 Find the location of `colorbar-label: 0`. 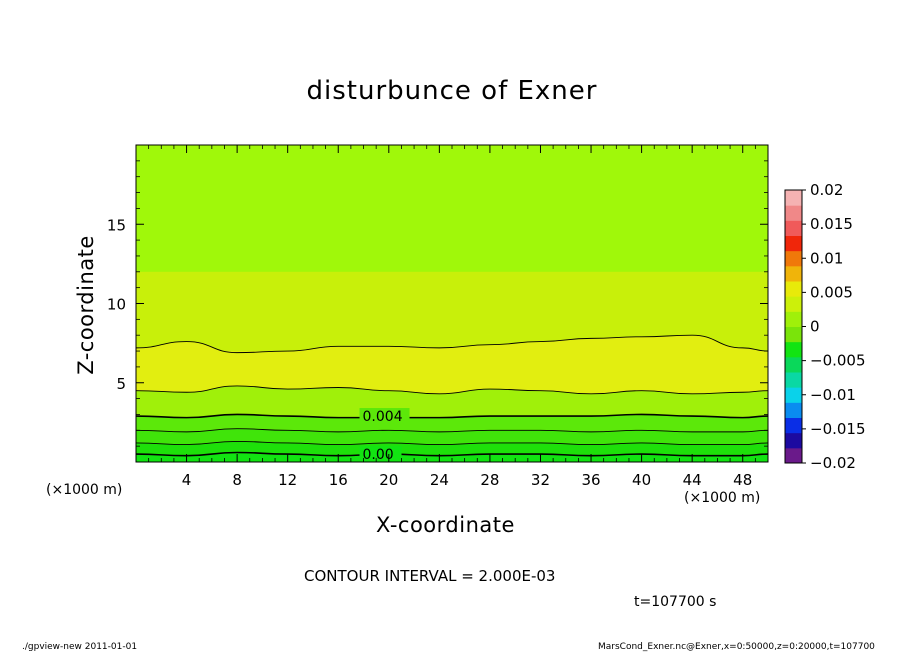

colorbar-label: 0 is located at coordinates (815, 327).